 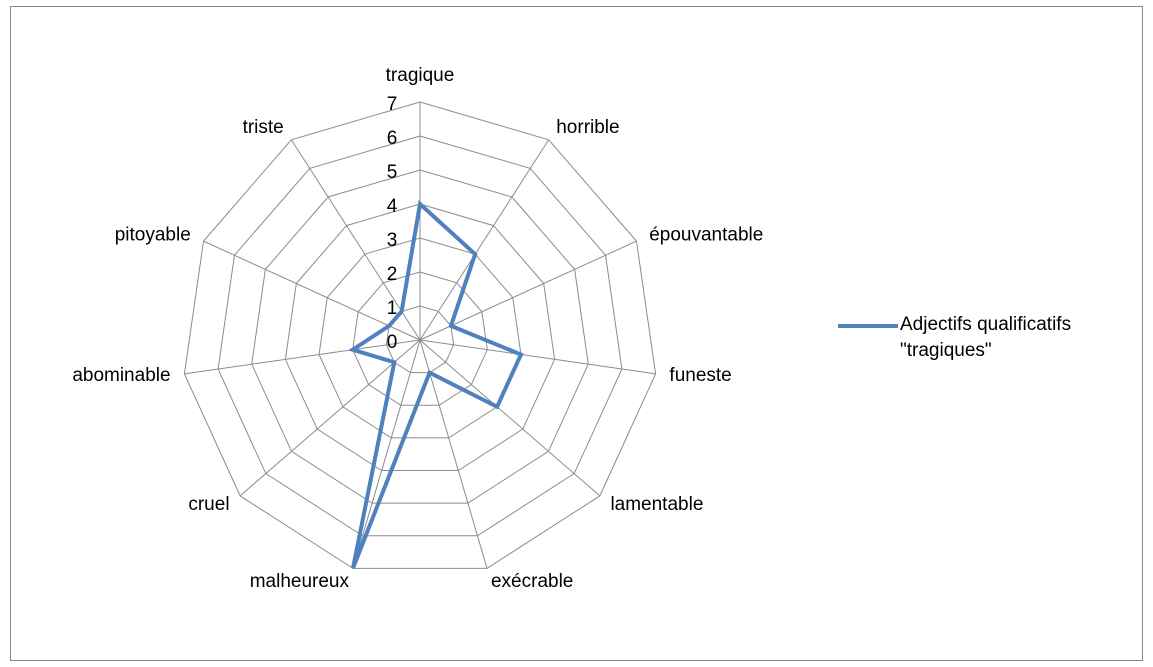 I want to click on r-tick-label: 5, so click(x=392, y=172).